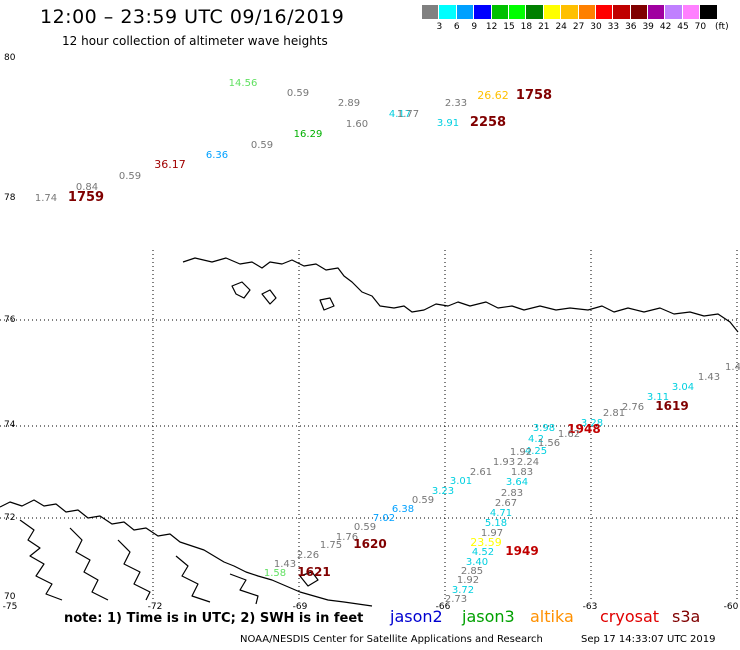 The height and width of the screenshot is (650, 740). I want to click on lat-ticks: 80 78 76 74 72 70, so click(10, 327).